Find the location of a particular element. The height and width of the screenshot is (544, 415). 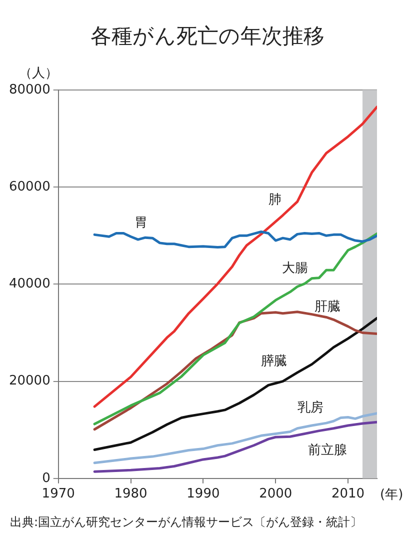

x-tick-label: 1980 is located at coordinates (131, 494).